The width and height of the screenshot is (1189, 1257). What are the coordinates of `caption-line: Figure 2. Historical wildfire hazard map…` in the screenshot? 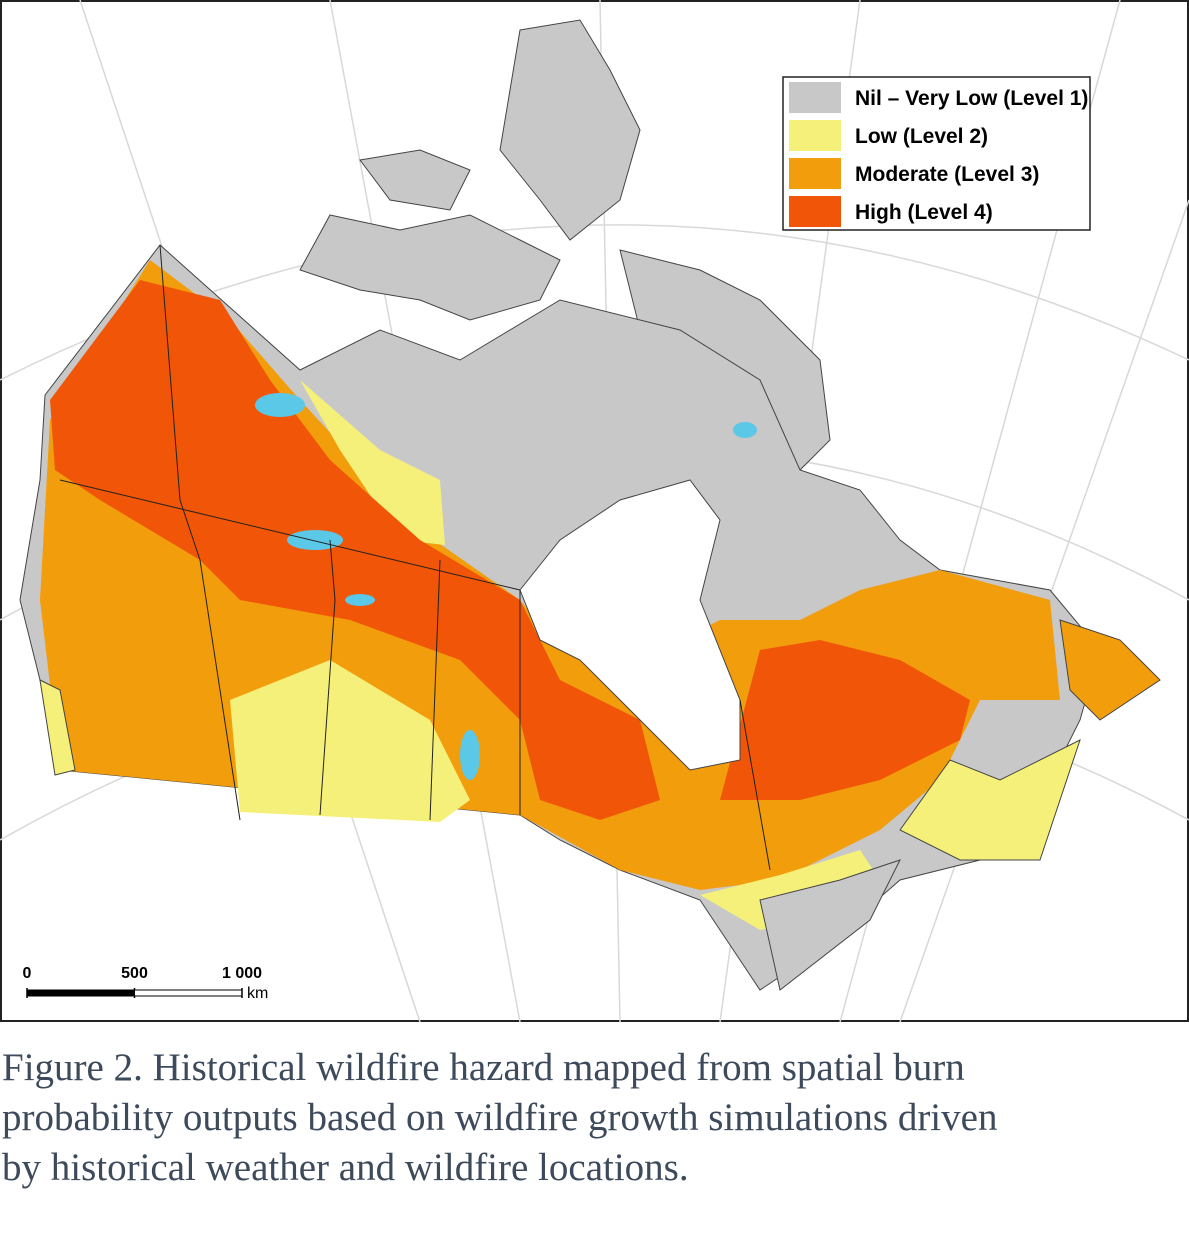 It's located at (483, 1067).